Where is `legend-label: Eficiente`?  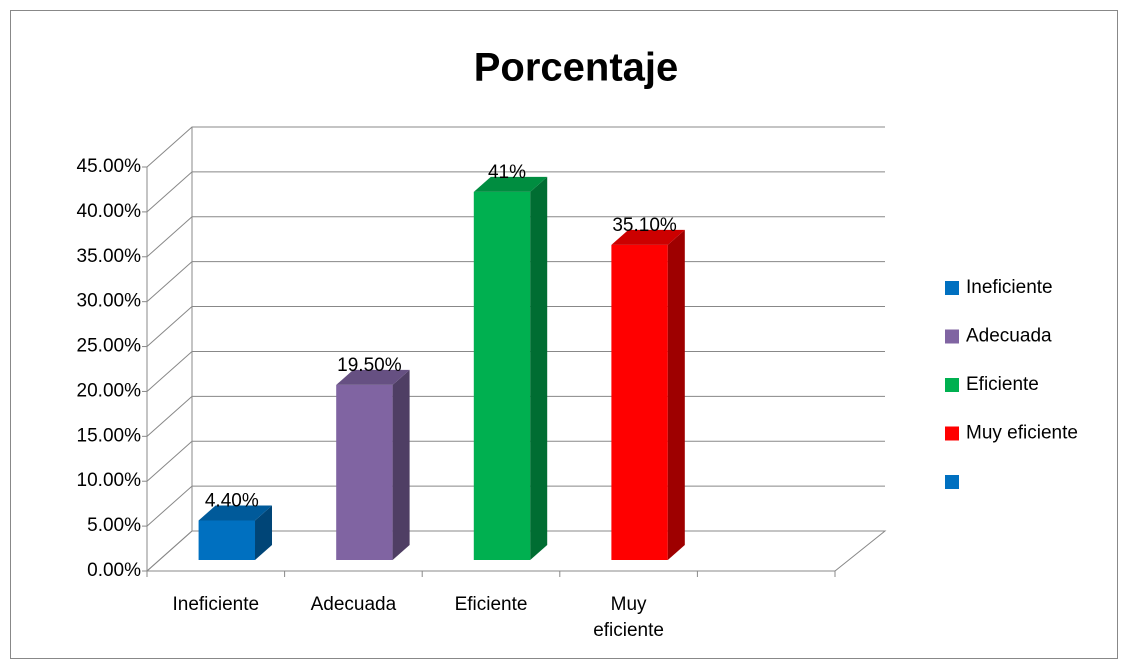
legend-label: Eficiente is located at coordinates (1002, 384).